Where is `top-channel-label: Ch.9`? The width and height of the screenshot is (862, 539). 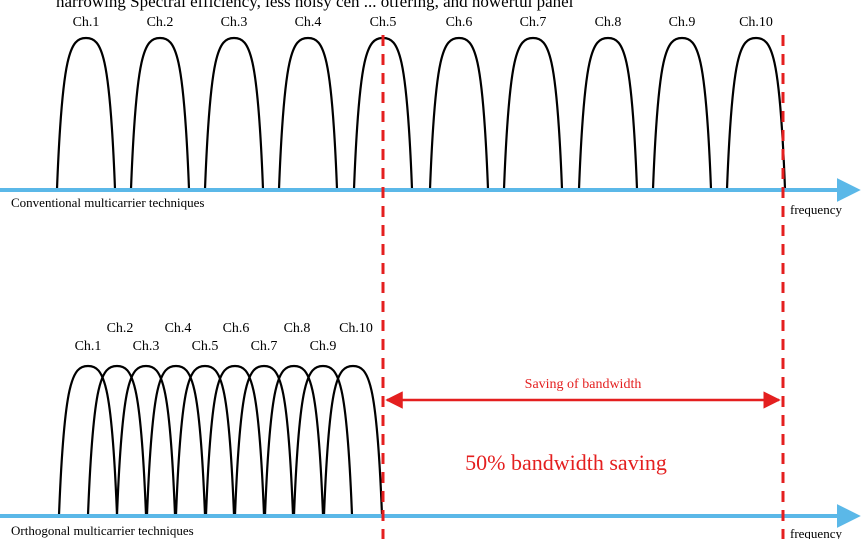
top-channel-label: Ch.9 is located at coordinates (682, 22).